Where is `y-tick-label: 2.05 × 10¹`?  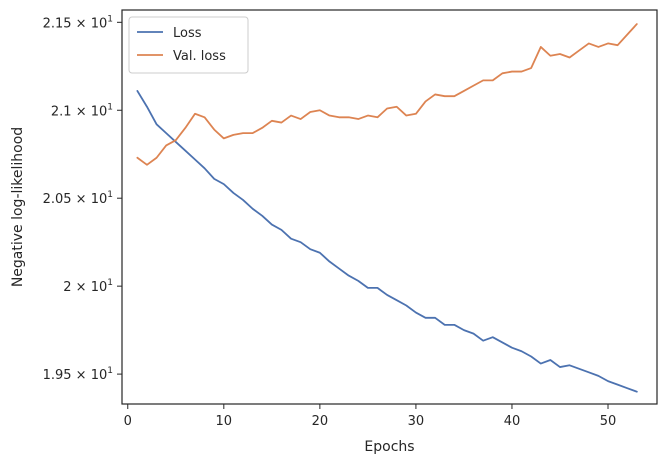
y-tick-label: 2.05 × 10¹ is located at coordinates (78, 198).